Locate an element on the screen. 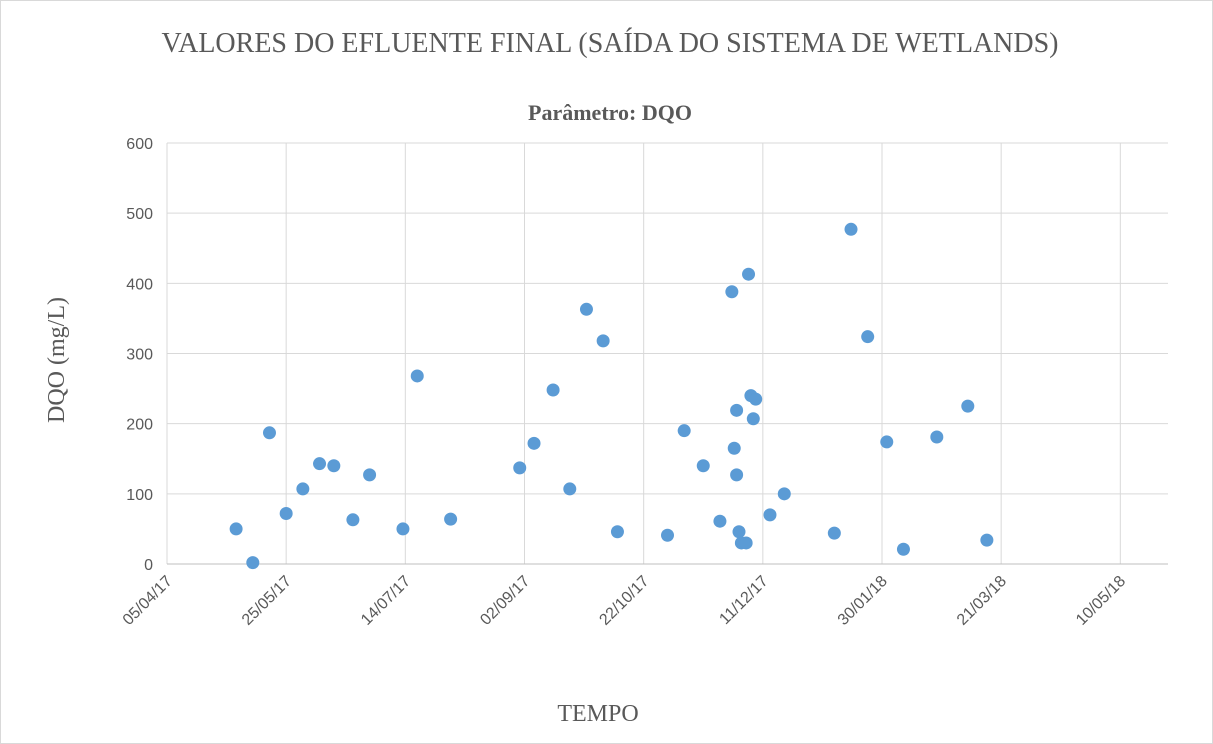 This screenshot has height=744, width=1213. y-tick-label: 0 is located at coordinates (148, 565).